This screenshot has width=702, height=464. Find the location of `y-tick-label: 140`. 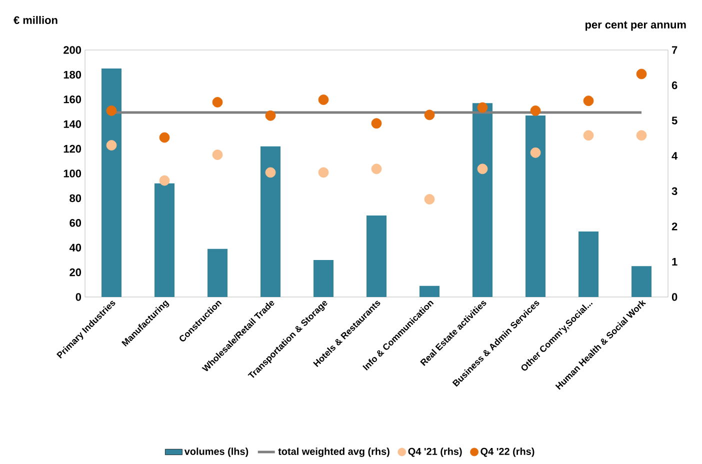

y-tick-label: 140 is located at coordinates (73, 124).